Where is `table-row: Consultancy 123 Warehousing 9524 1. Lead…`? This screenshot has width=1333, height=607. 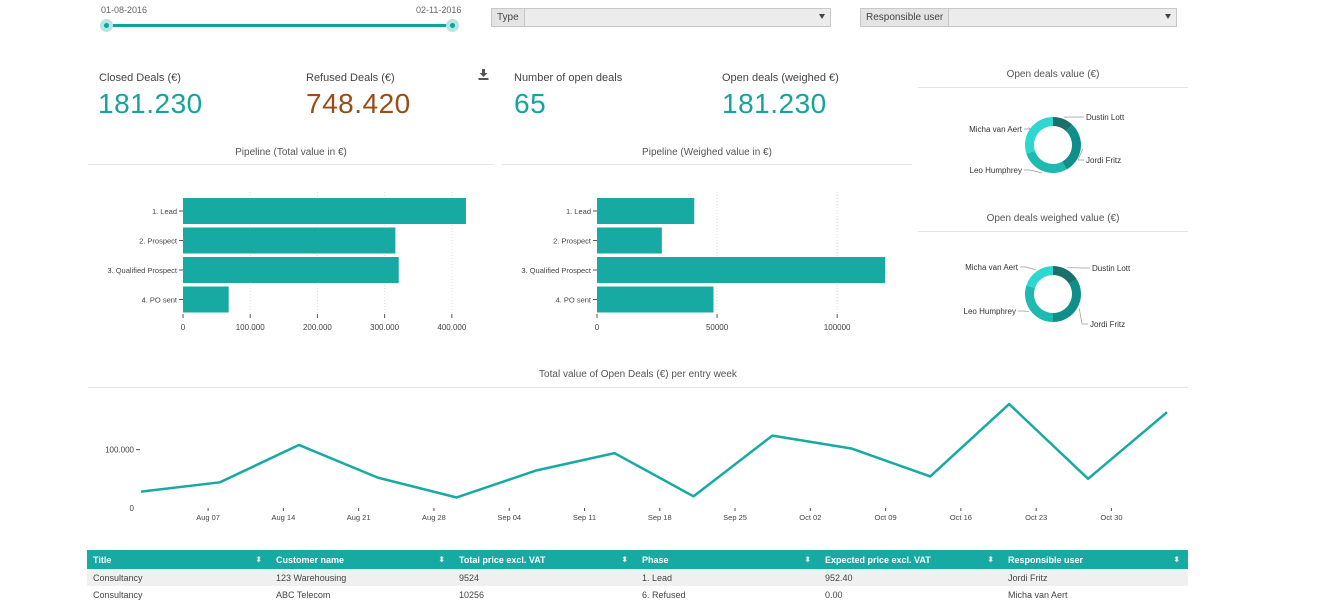 table-row: Consultancy 123 Warehousing 9524 1. Lead… is located at coordinates (637, 577).